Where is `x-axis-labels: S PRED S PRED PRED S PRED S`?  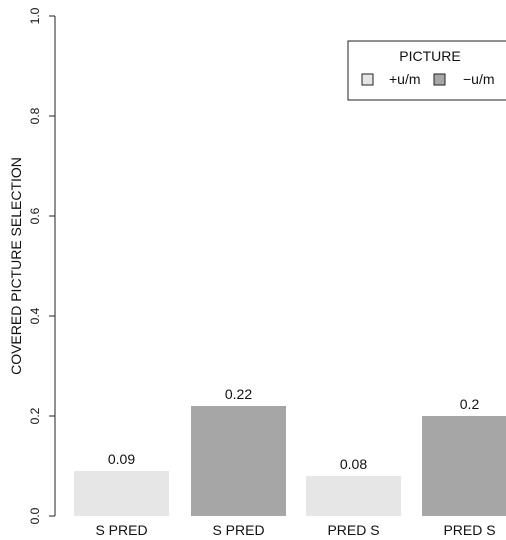
x-axis-labels: S PRED S PRED PRED S PRED S is located at coordinates (295, 530).